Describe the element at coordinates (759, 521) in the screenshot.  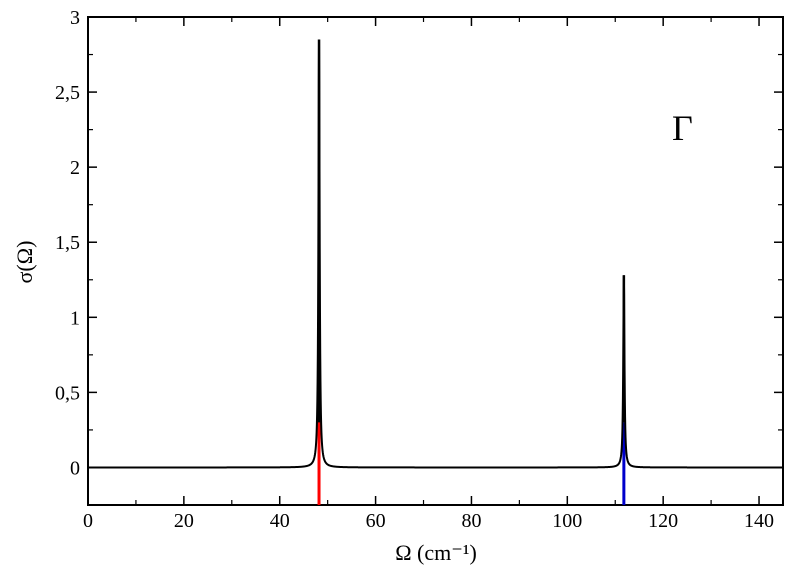
I see `x-tick-label: 140` at that location.